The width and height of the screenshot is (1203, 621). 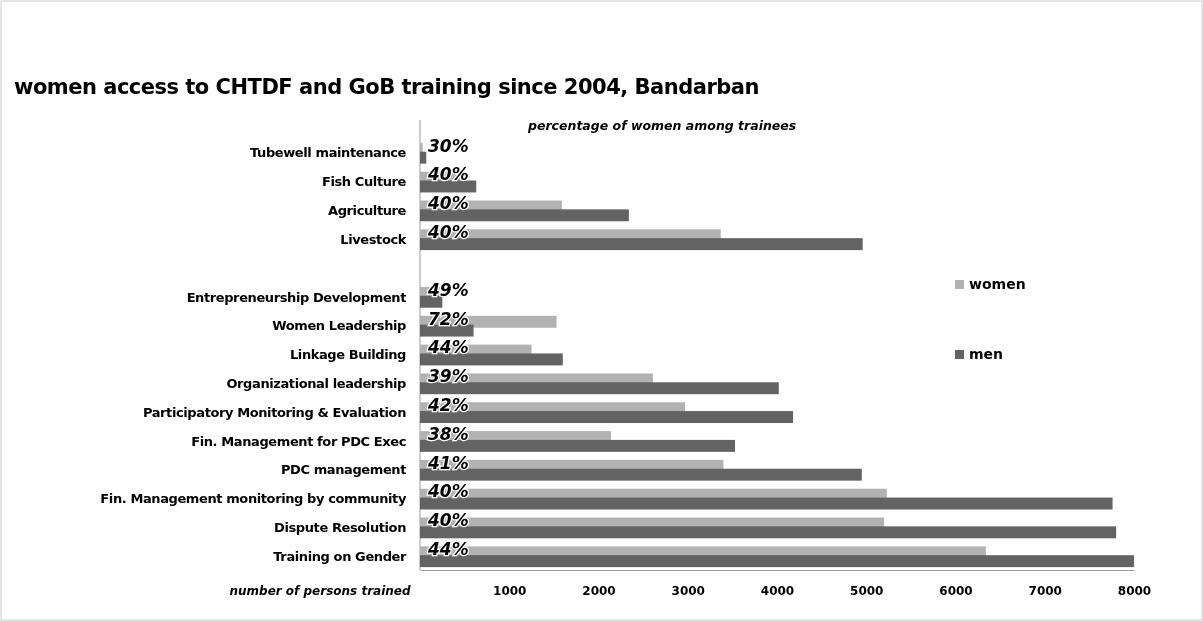 What do you see at coordinates (688, 590) in the screenshot?
I see `x-tick-label: 3000` at bounding box center [688, 590].